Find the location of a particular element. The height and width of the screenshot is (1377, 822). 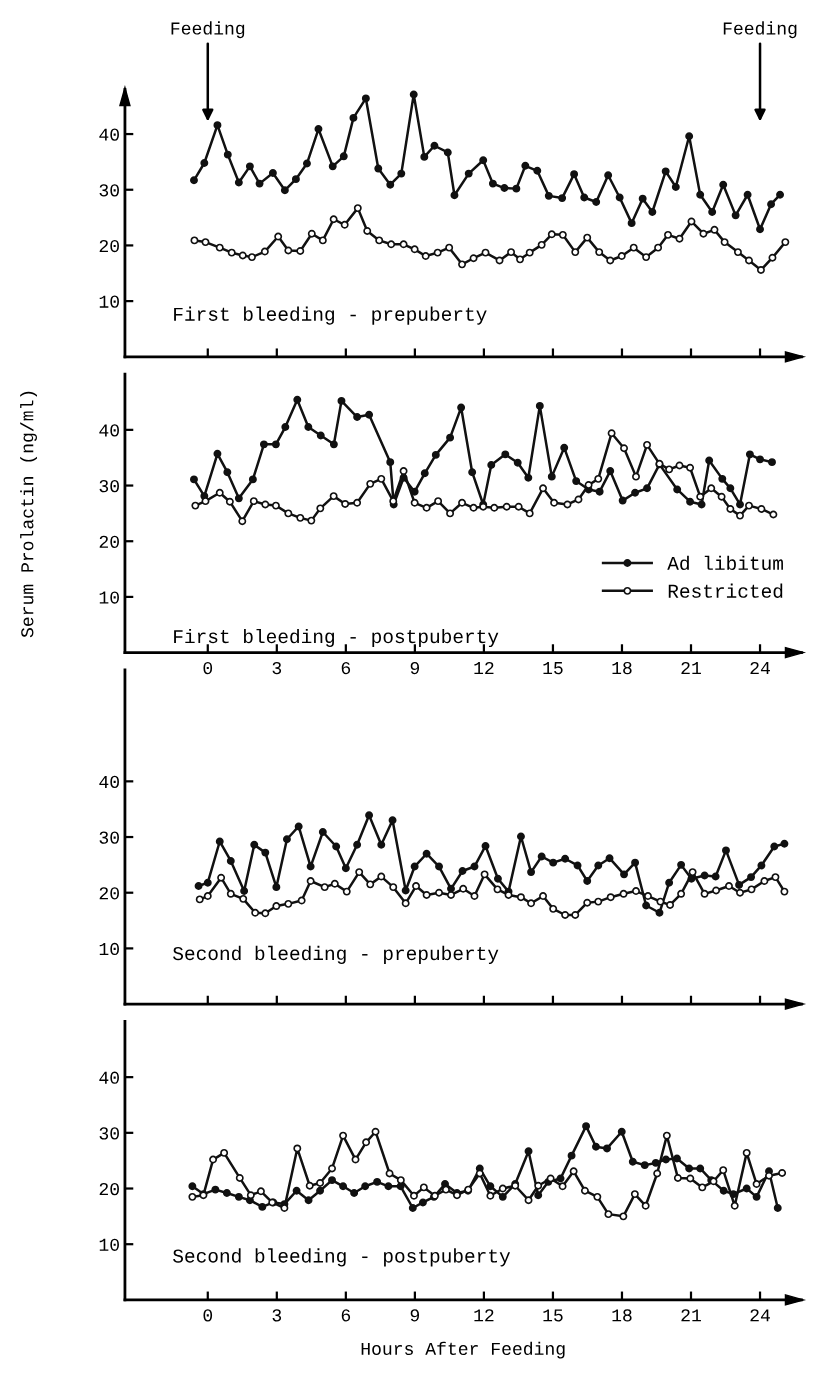

legend-label: Ad libitum is located at coordinates (725, 563).